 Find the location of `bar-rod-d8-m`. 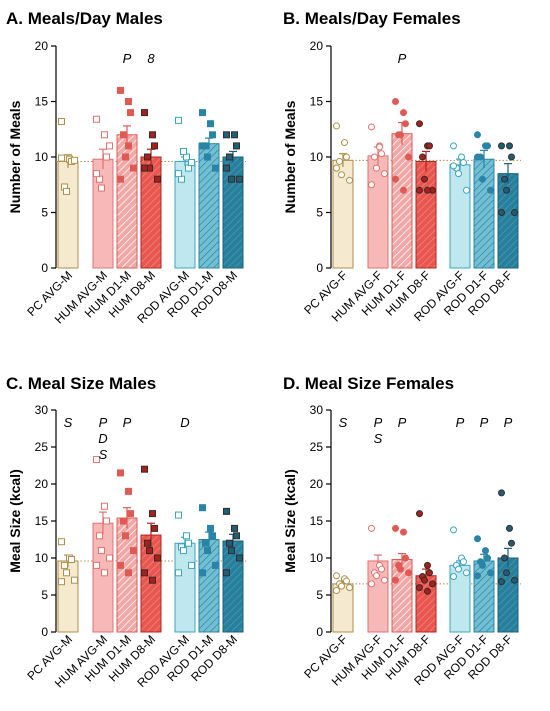

bar-rod-d8-m is located at coordinates (233, 212).